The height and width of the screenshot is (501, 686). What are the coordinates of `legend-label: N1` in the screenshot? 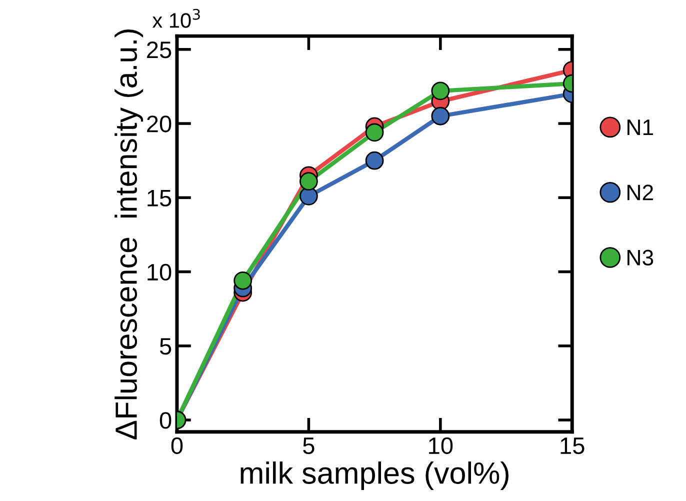 It's located at (641, 127).